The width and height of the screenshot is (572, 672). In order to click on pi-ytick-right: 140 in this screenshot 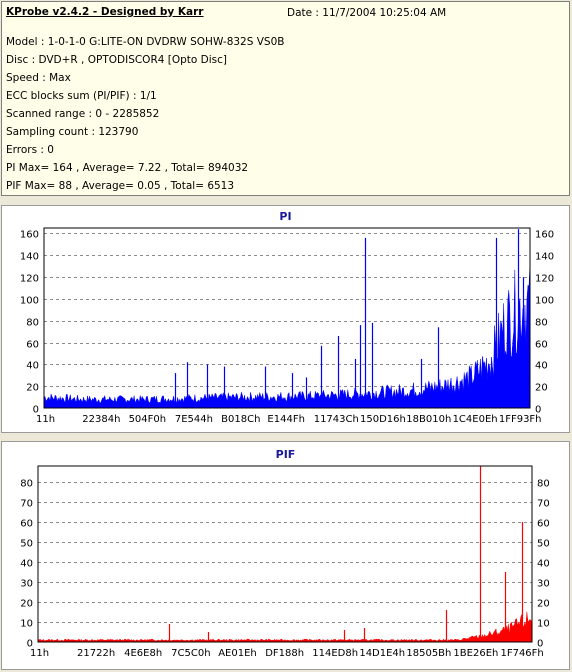, I will do `click(544, 257)`.